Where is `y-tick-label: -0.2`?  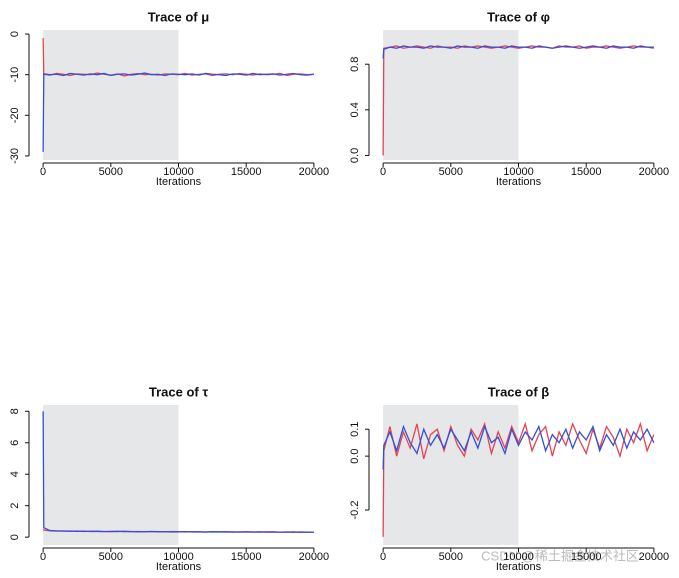 y-tick-label: -0.2 is located at coordinates (355, 510).